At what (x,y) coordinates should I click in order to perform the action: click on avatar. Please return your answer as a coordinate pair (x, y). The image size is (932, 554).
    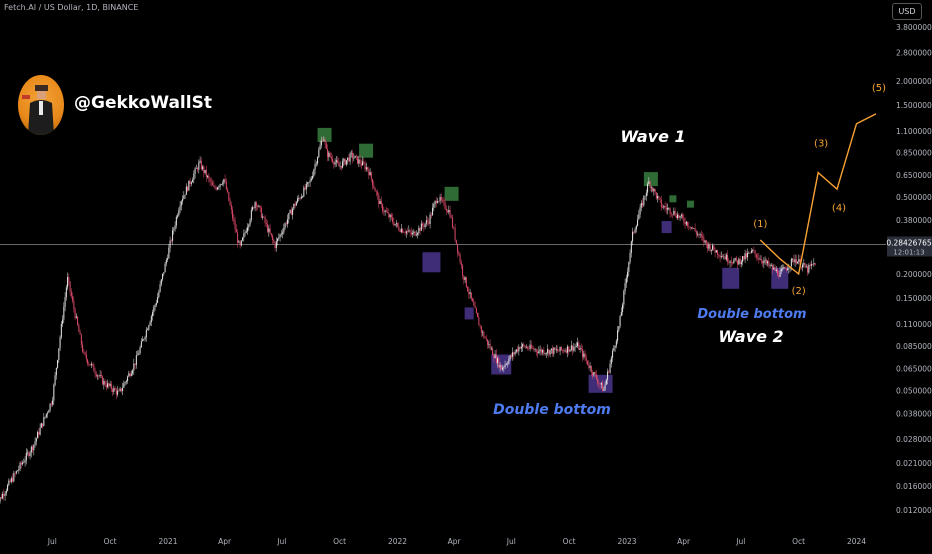
    Looking at the image, I should click on (41, 105).